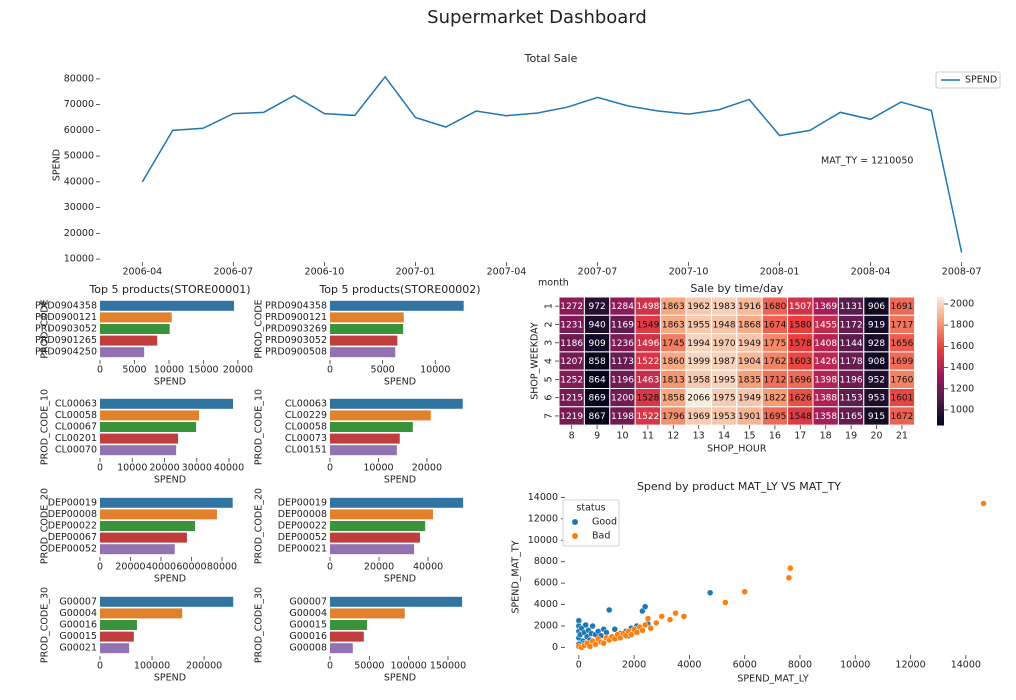 The height and width of the screenshot is (700, 1016). Describe the element at coordinates (901, 344) in the screenshot. I see `cell-label: 1656` at that location.